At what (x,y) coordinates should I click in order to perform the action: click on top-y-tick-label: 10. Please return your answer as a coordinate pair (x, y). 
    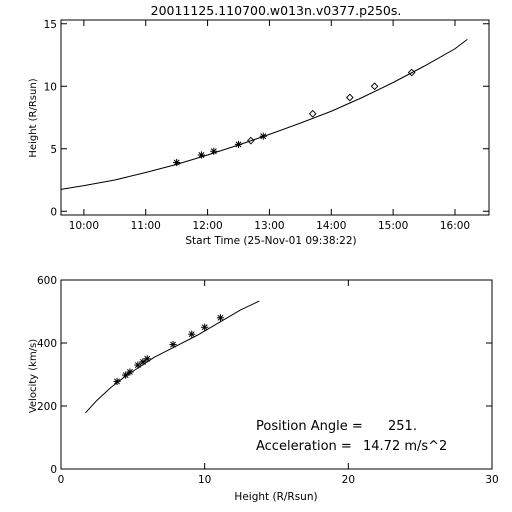
    Looking at the image, I should click on (50, 87).